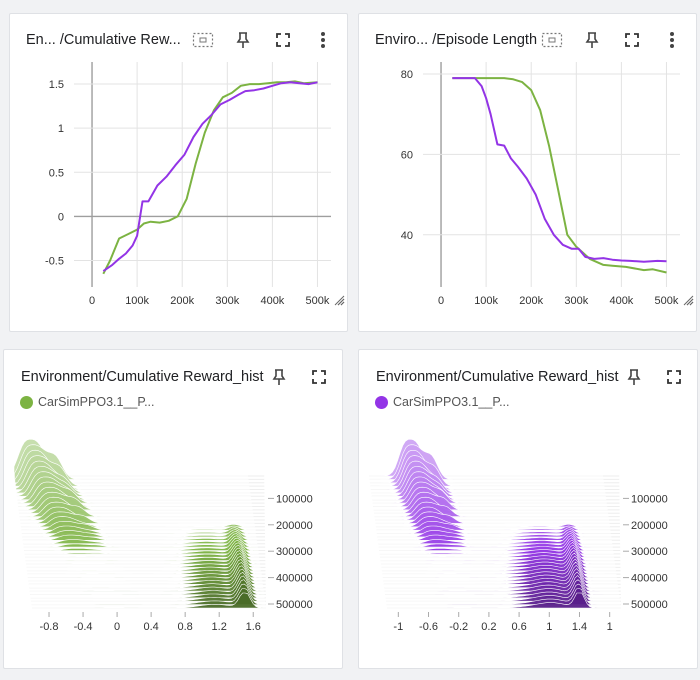 The image size is (700, 680). I want to click on x-tick-label: 1.4, so click(579, 627).